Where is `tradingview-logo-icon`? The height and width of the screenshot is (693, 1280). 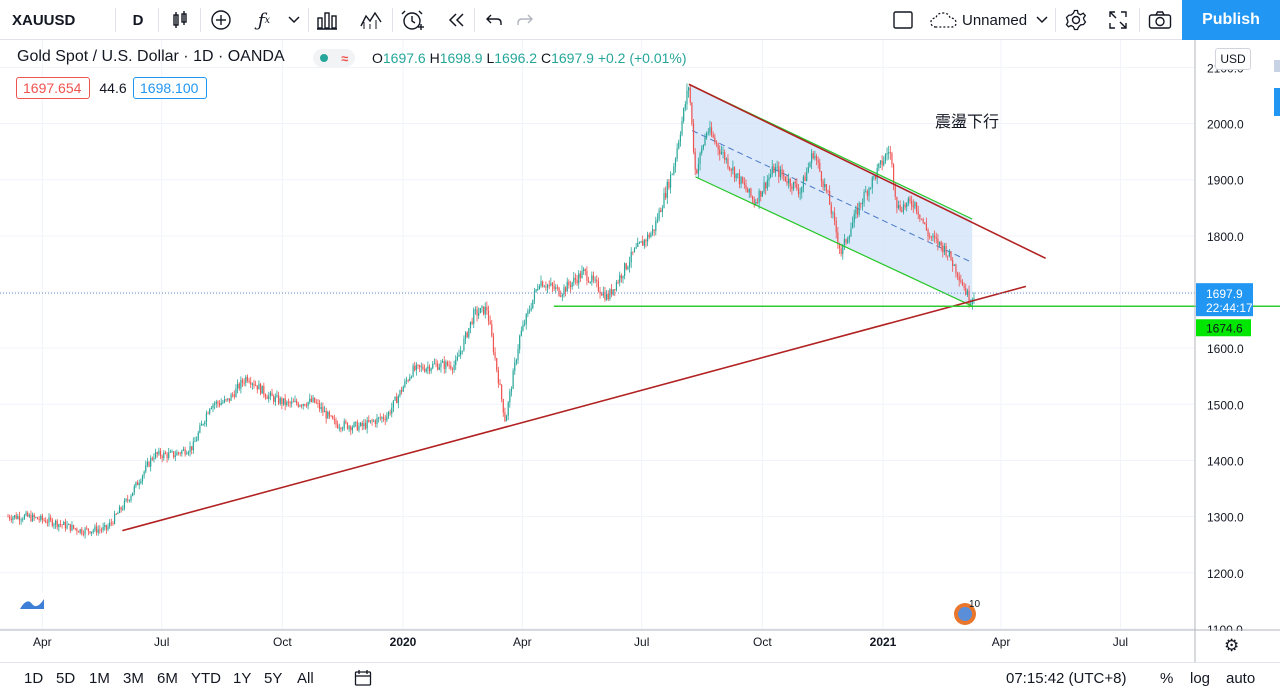
tradingview-logo-icon is located at coordinates (32, 603).